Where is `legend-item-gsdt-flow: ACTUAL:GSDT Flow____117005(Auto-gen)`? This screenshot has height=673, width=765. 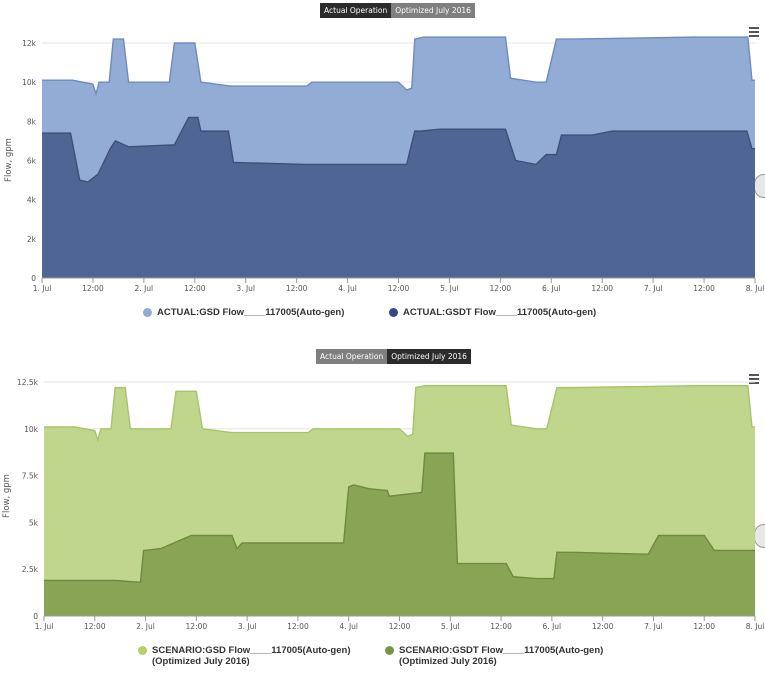 legend-item-gsdt-flow: ACTUAL:GSDT Flow____117005(Auto-gen) is located at coordinates (492, 312).